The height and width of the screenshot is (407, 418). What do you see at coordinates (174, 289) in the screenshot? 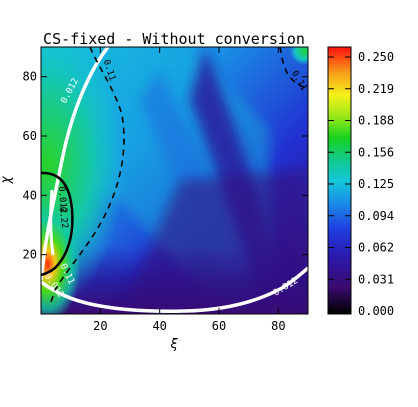
I see `contour-012-bottom` at bounding box center [174, 289].